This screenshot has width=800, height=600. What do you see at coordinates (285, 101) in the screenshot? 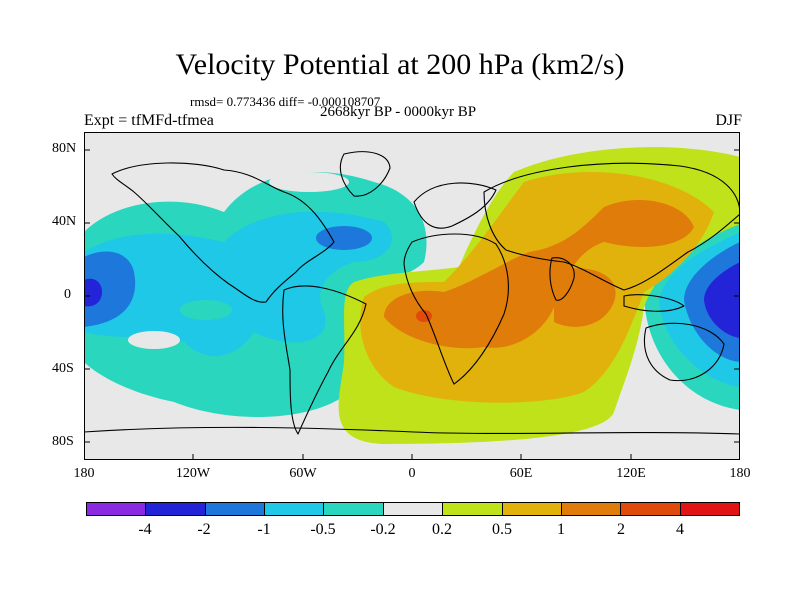
I see `stats-line: rmsd= 0.773436 diff= -0.000108707` at bounding box center [285, 101].